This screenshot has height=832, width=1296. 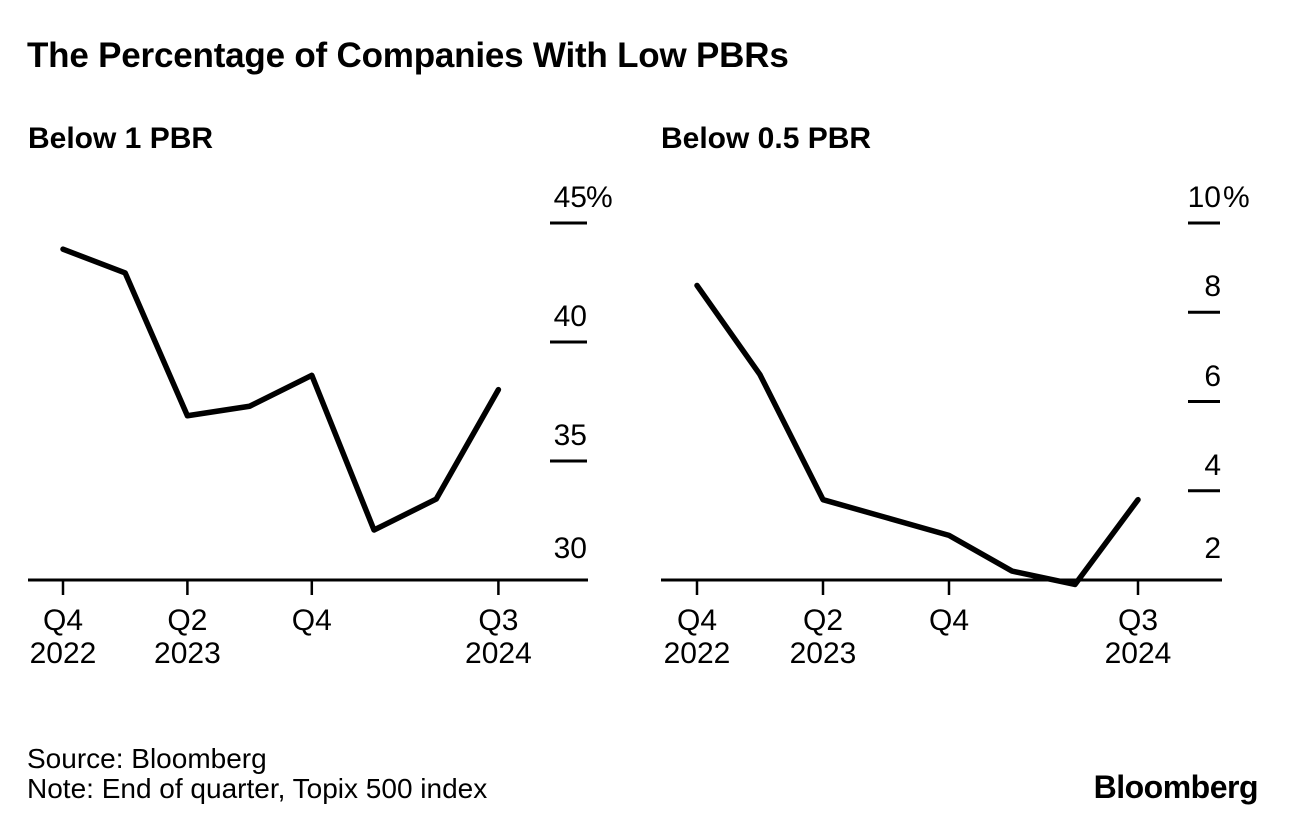 What do you see at coordinates (147, 758) in the screenshot?
I see `source-line: Source: Bloomberg` at bounding box center [147, 758].